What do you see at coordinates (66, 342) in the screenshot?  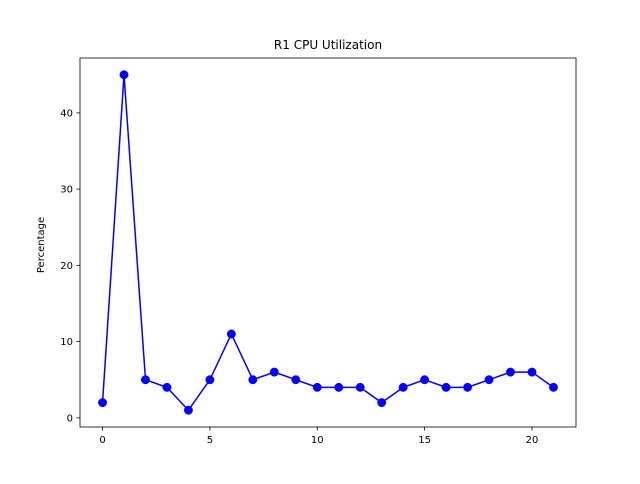 I see `y-tick-label: 10` at bounding box center [66, 342].